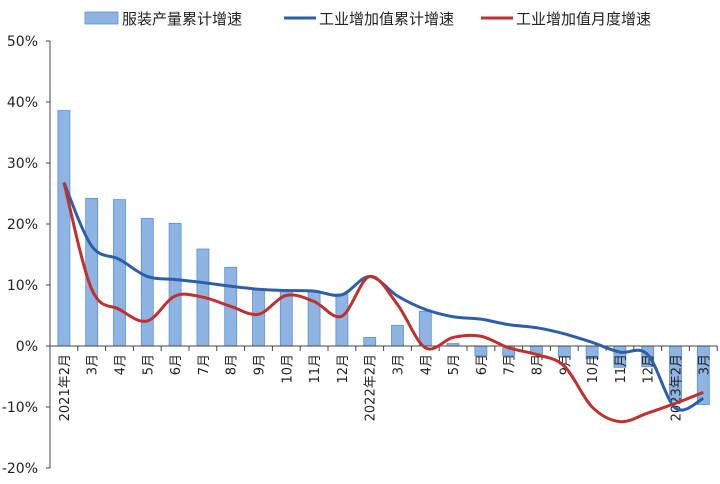 The height and width of the screenshot is (484, 720). Describe the element at coordinates (26, 255) in the screenshot. I see `y-axis: -20% -10% 0% 10% 20% 30% 40% 50%` at that location.